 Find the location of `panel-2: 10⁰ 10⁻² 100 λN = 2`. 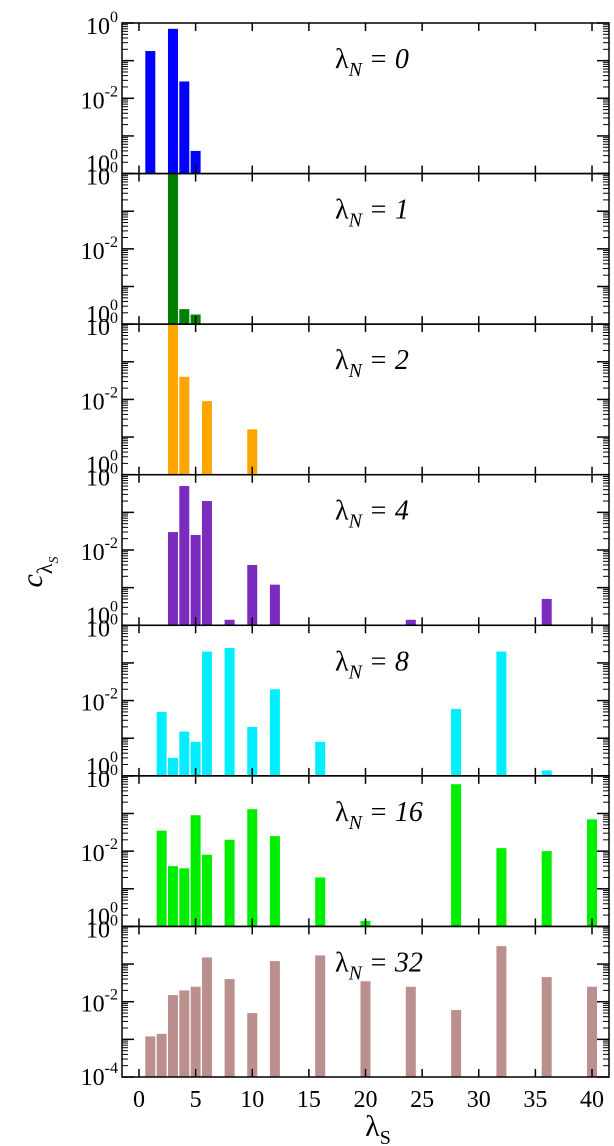

panel-2: 10⁰ 10⁻² 100 λN = 2 is located at coordinates (345, 394).